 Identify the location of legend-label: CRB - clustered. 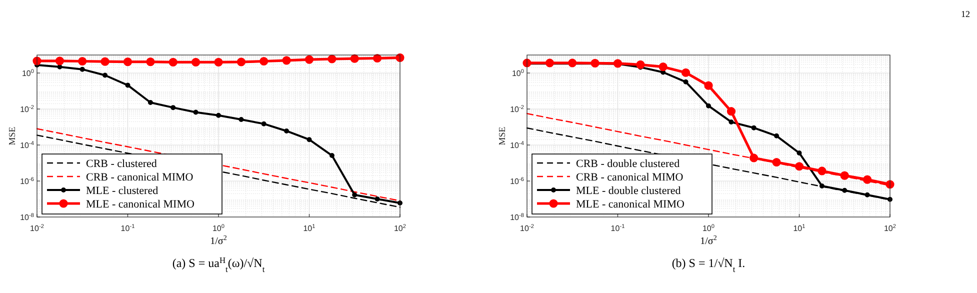
(122, 164).